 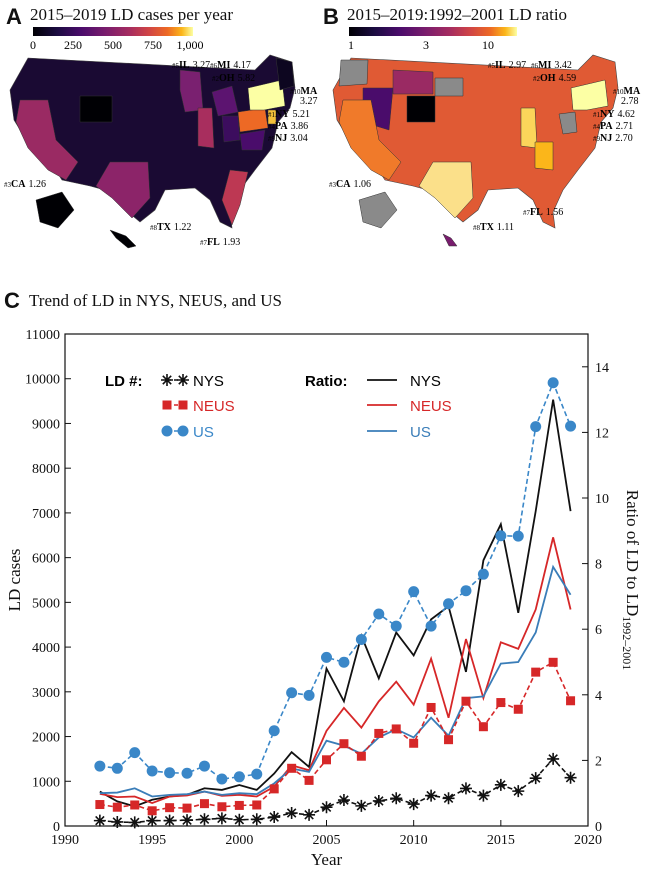 I want to click on state-il, so click(x=529, y=128).